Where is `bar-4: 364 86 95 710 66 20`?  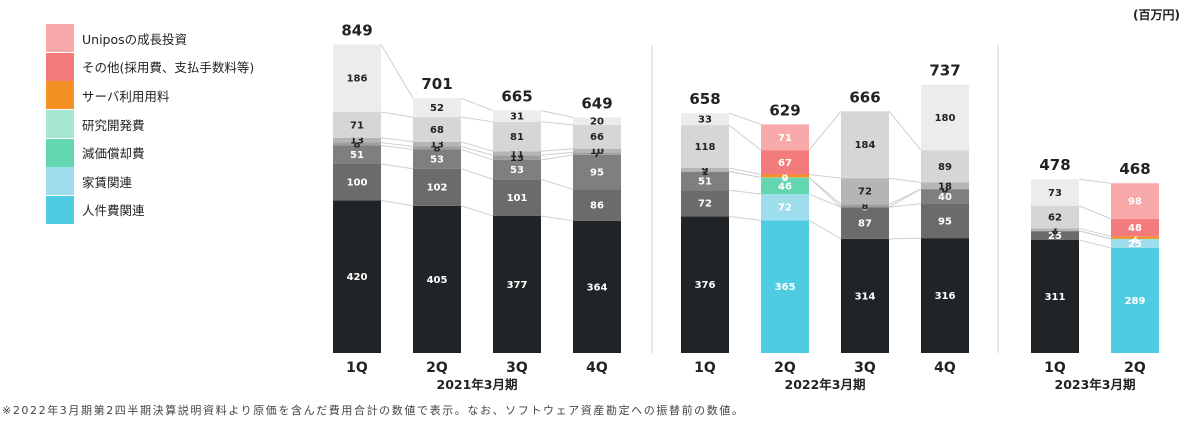 bar-4: 364 86 95 710 66 20 is located at coordinates (597, 235).